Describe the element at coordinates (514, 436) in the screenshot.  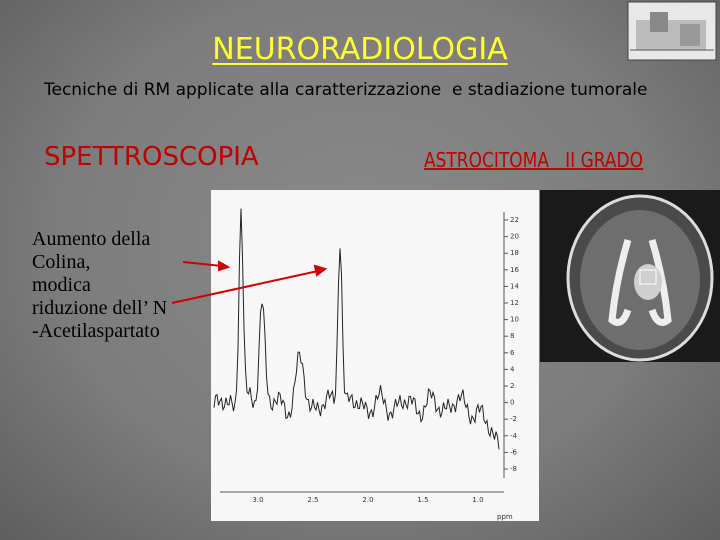
I see `y-label: -4` at that location.